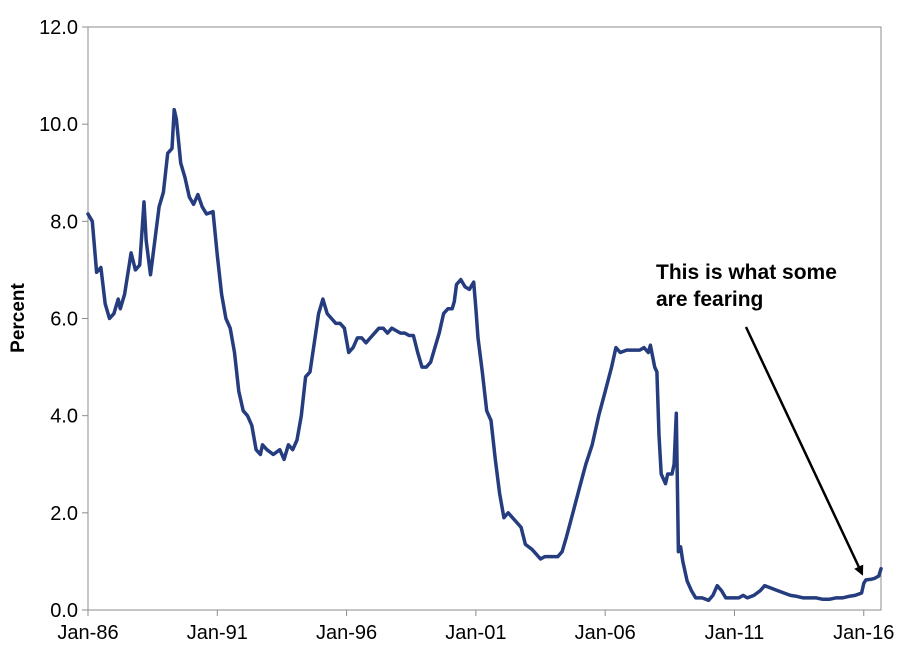 This screenshot has height=662, width=910. What do you see at coordinates (58, 28) in the screenshot?
I see `y-tick-label: 12.0` at bounding box center [58, 28].